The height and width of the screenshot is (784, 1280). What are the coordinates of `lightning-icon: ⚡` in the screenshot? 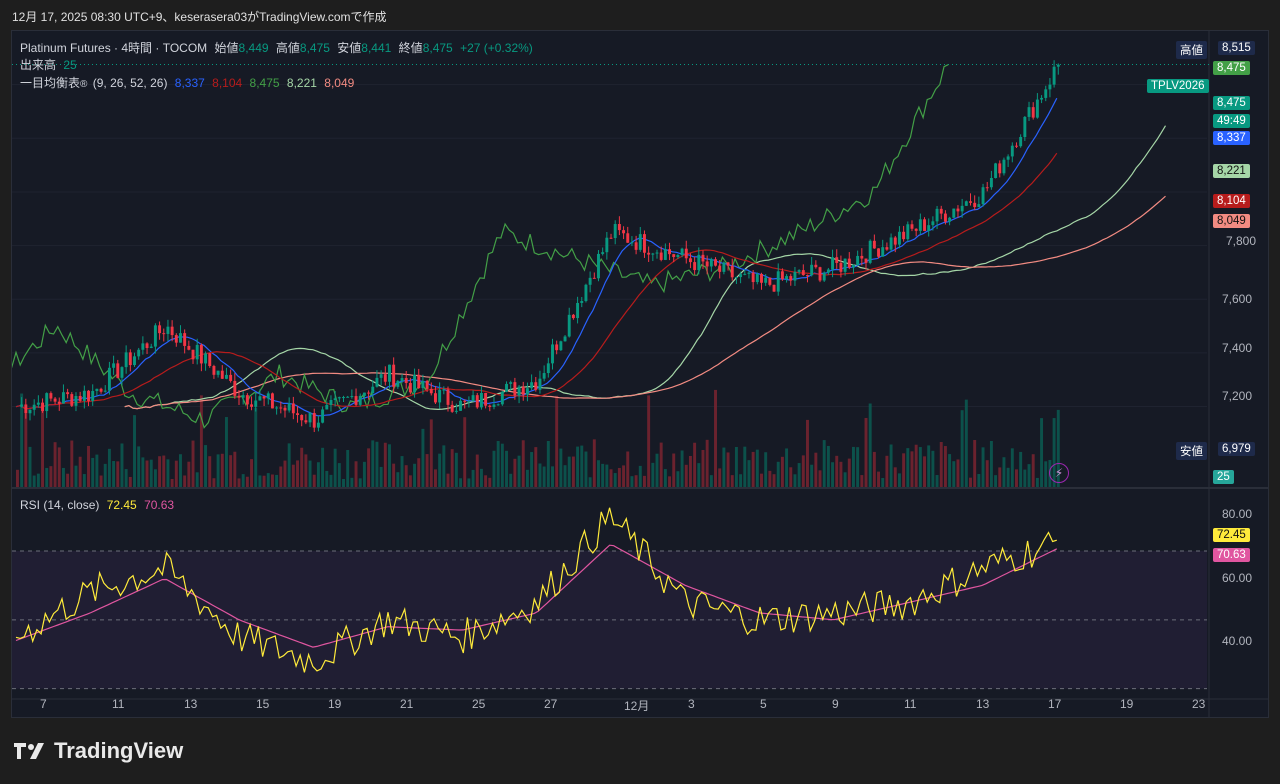 It's located at (1059, 473).